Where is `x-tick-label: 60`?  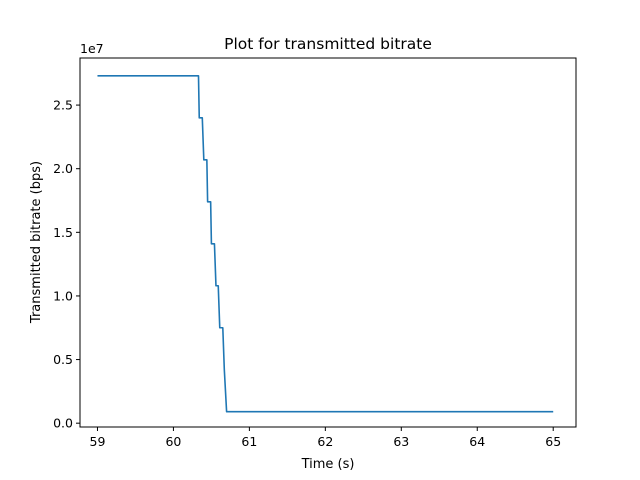
x-tick-label: 60 is located at coordinates (173, 441).